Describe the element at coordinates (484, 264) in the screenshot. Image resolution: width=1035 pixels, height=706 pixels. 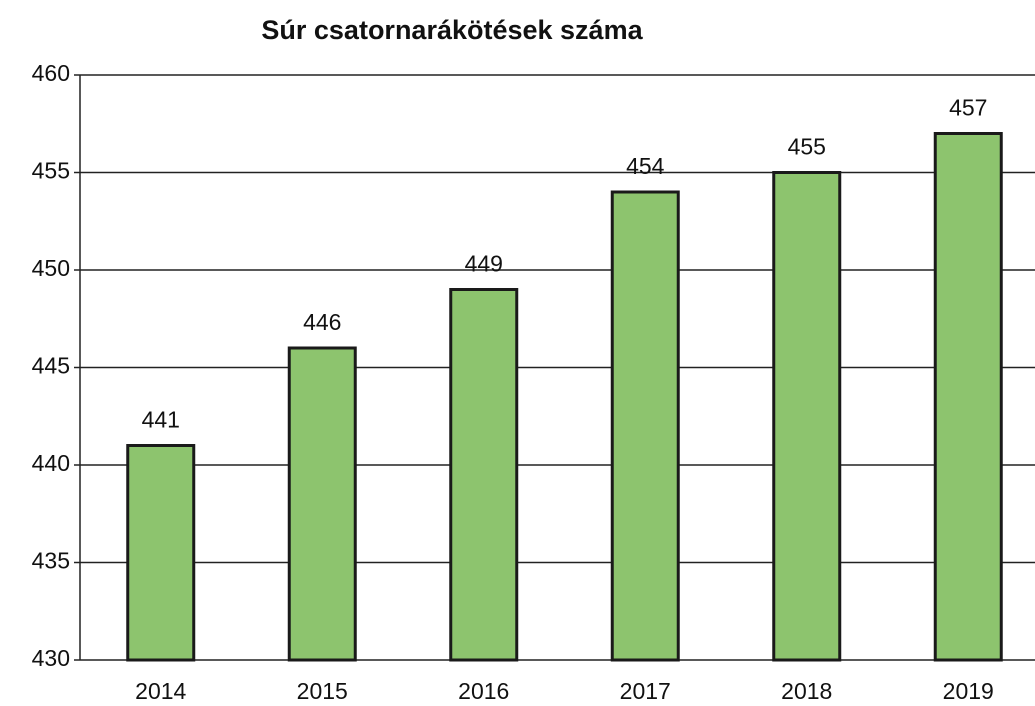
I see `value-label: 449` at that location.